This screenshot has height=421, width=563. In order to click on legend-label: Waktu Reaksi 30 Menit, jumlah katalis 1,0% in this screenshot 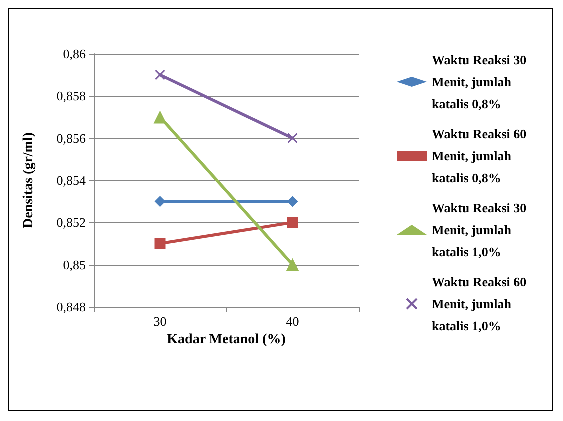, I will do `click(481, 230)`.